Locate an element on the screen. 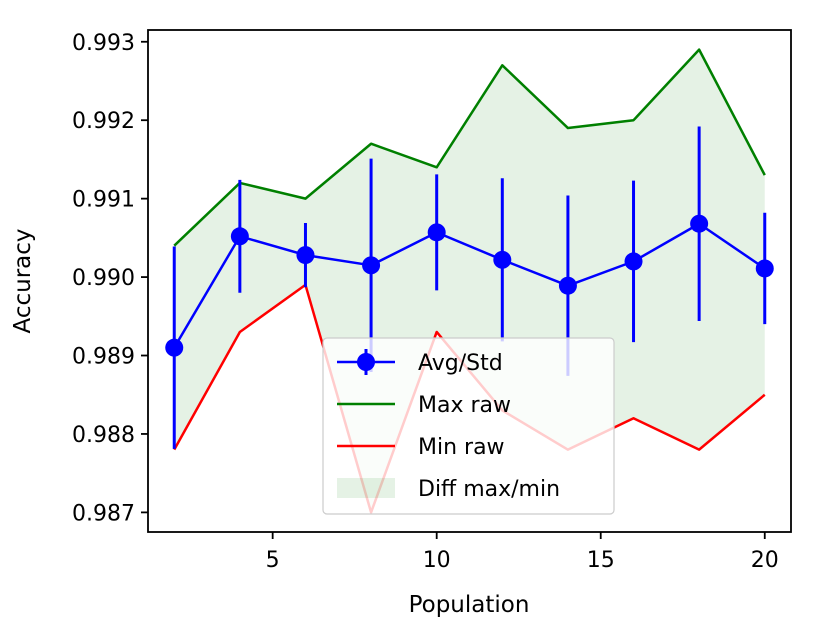 The image size is (830, 623). y-tick-label-0.992: 0.992 is located at coordinates (103, 121).